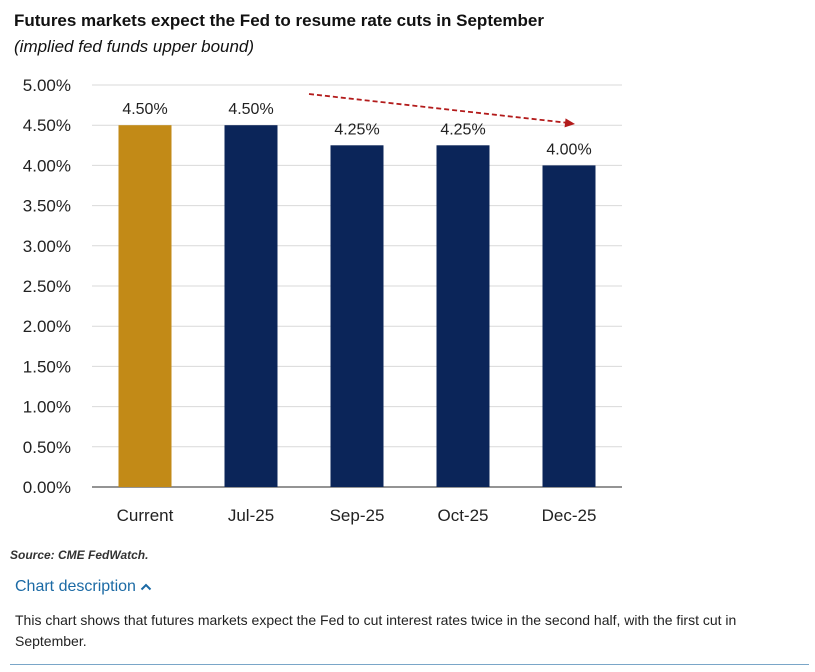 Image resolution: width=815 pixels, height=672 pixels. I want to click on y-tick-label: 2.00%, so click(47, 326).